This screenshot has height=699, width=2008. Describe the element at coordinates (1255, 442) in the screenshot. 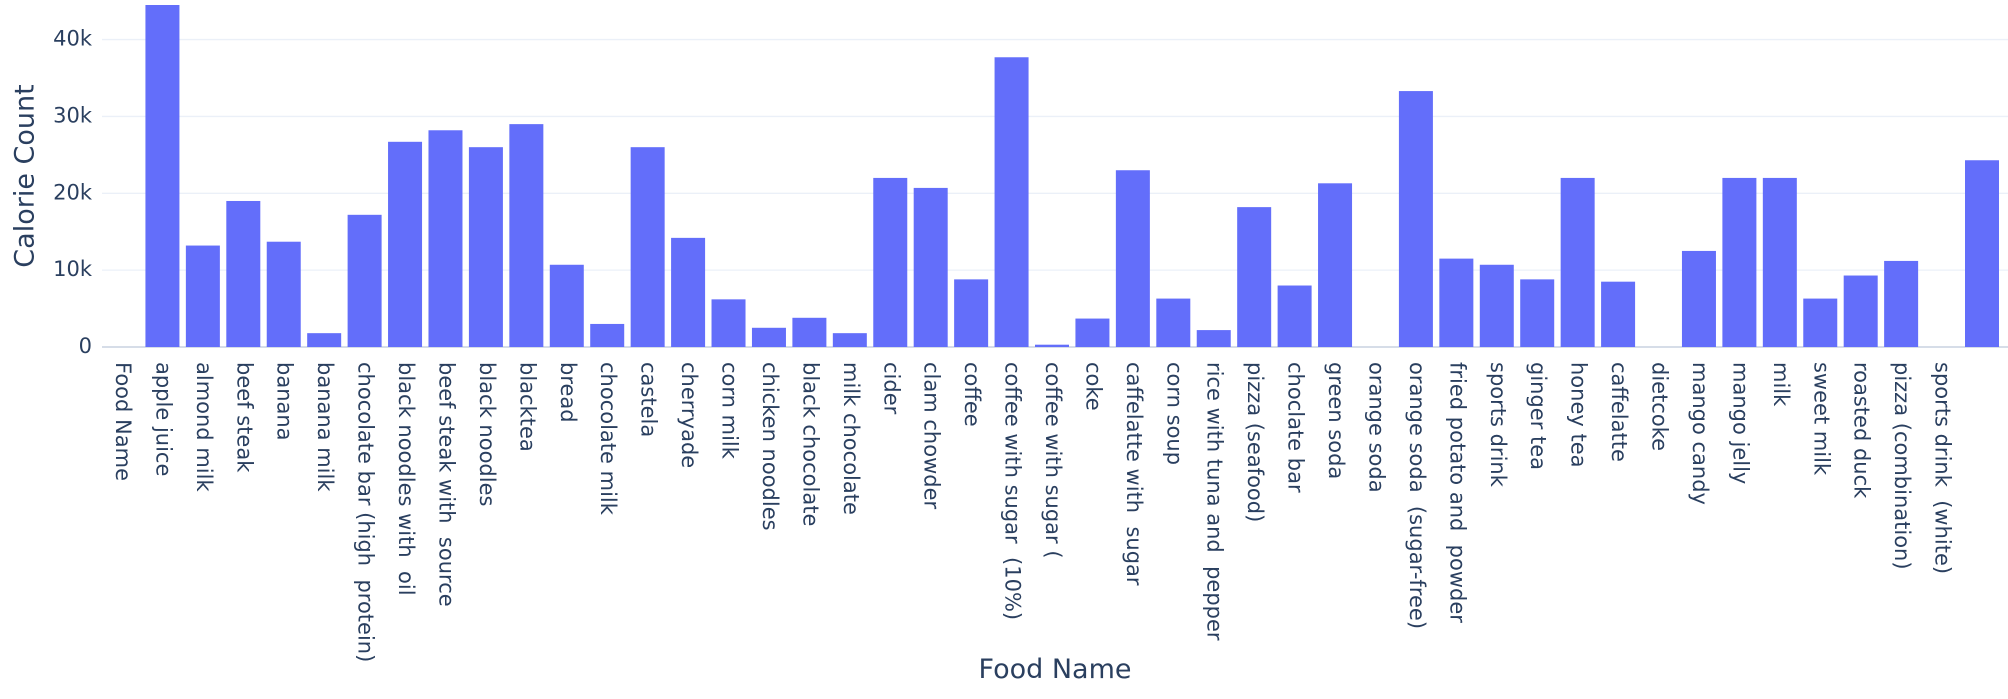

I see `x-tick-label: pizza (seafood)` at that location.